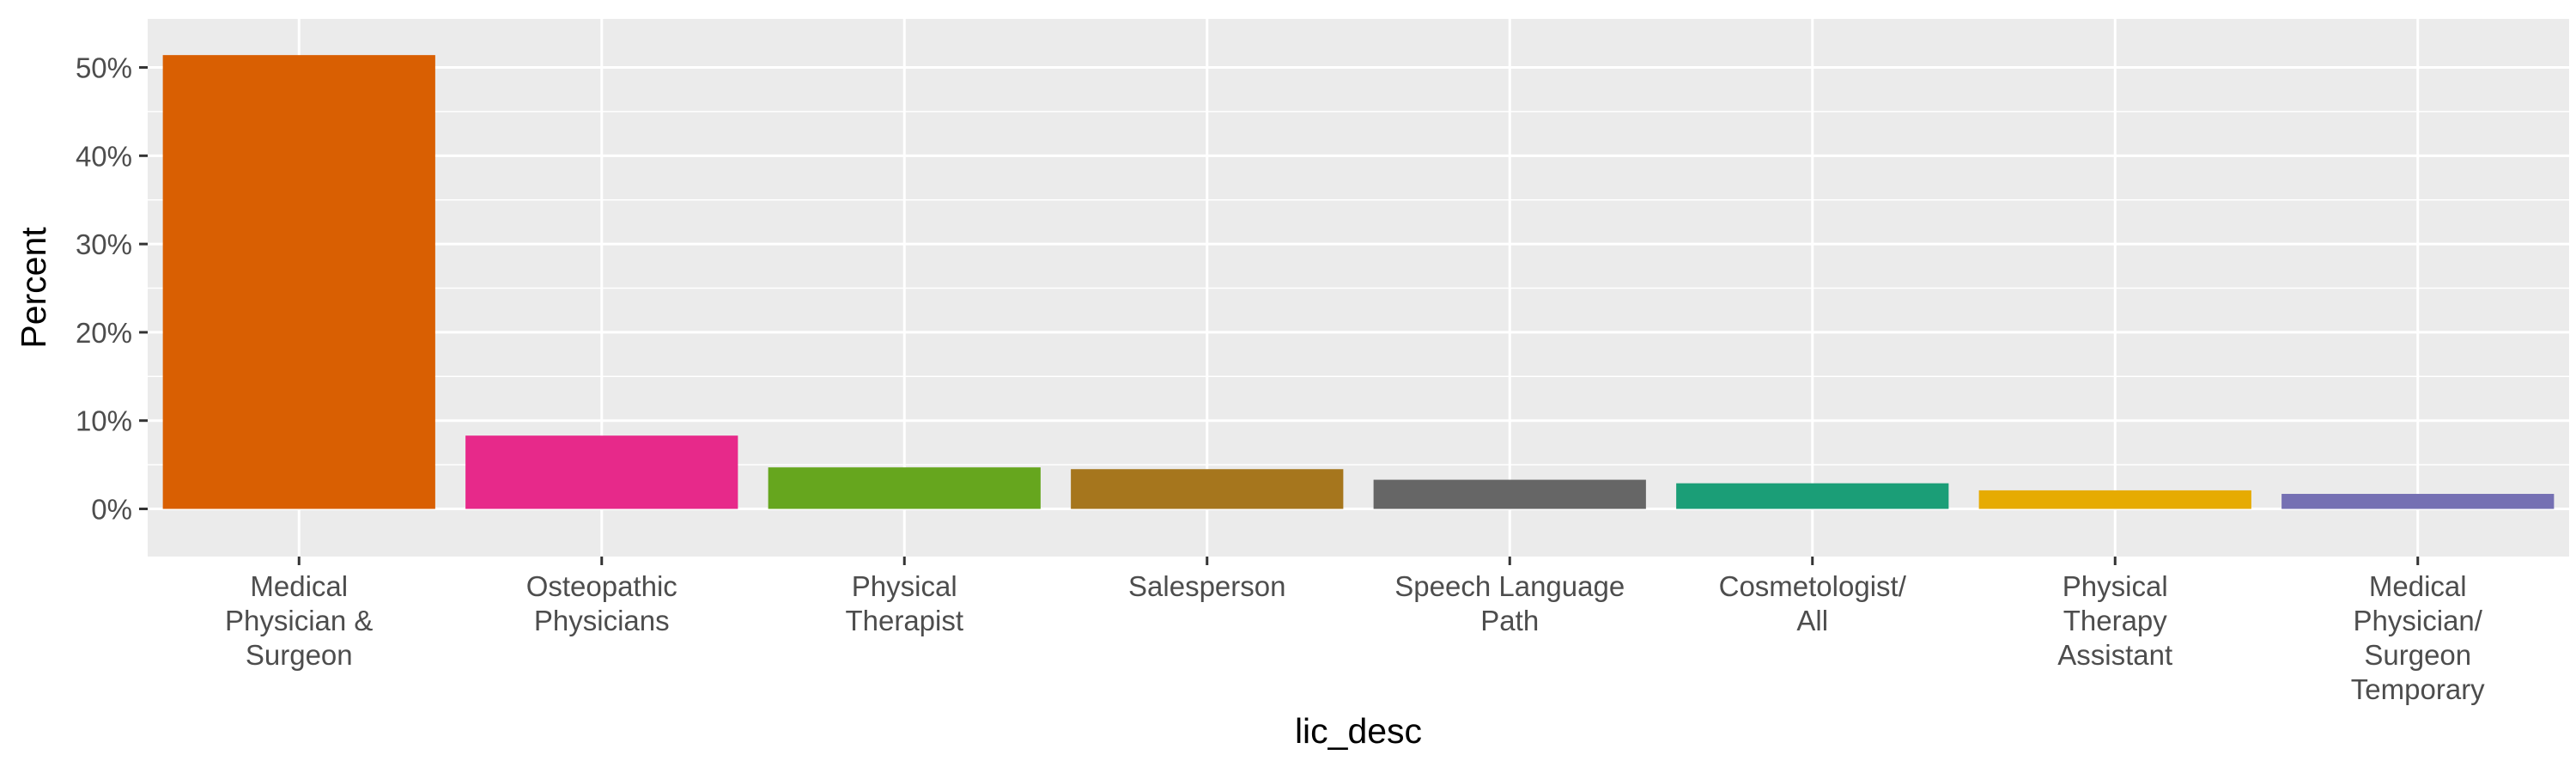  I want to click on x-tick-label-line: All, so click(1812, 620).